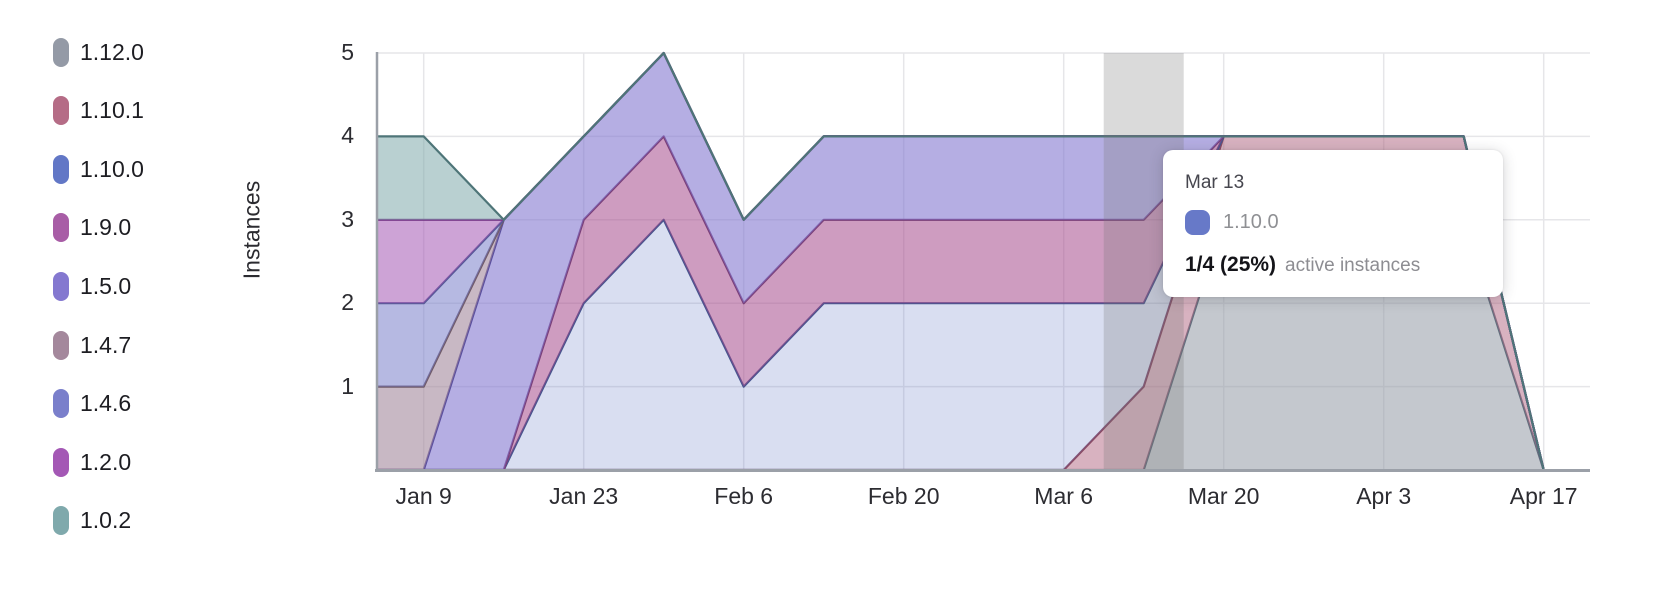  What do you see at coordinates (1384, 496) in the screenshot?
I see `x-tick-label: Apr 3` at bounding box center [1384, 496].